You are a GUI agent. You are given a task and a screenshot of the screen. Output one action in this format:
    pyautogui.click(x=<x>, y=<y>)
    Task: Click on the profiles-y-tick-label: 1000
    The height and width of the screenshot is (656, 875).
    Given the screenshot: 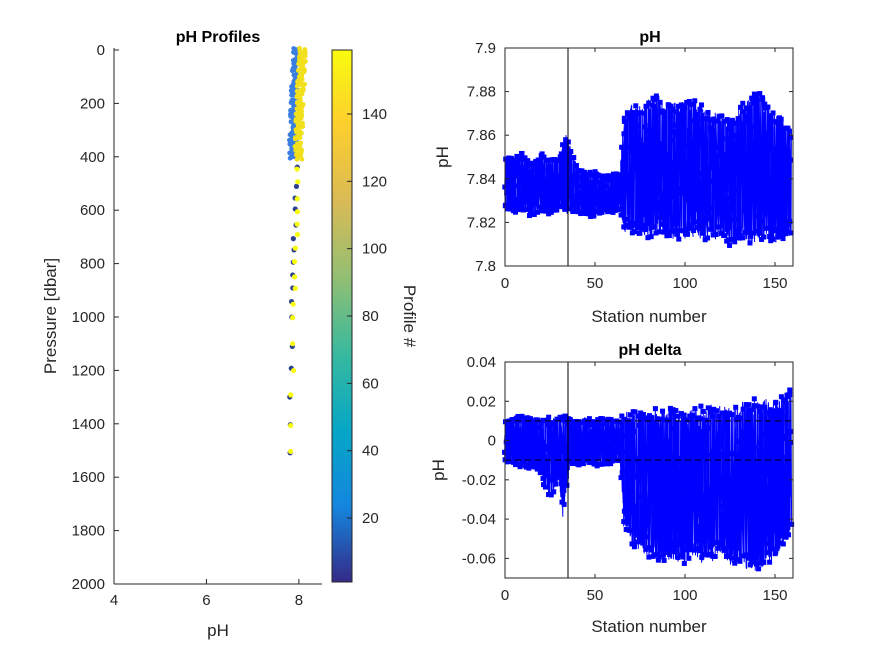 What is the action you would take?
    pyautogui.click(x=88, y=317)
    